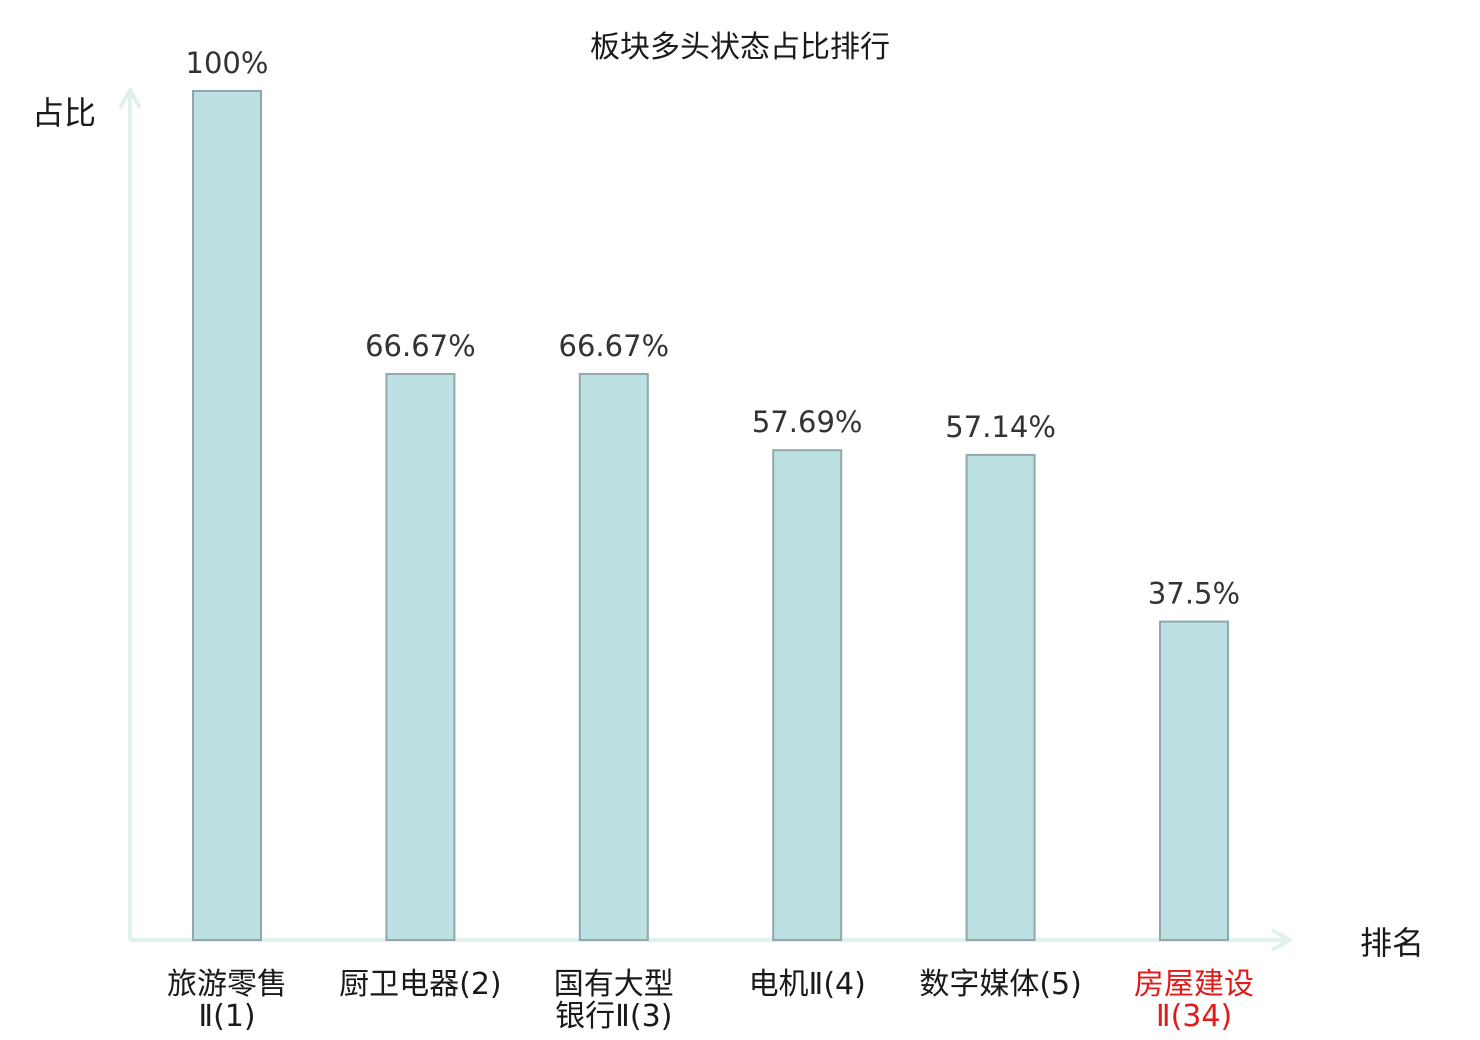  Describe the element at coordinates (807, 422) in the screenshot. I see `value-label: 57.69%` at that location.